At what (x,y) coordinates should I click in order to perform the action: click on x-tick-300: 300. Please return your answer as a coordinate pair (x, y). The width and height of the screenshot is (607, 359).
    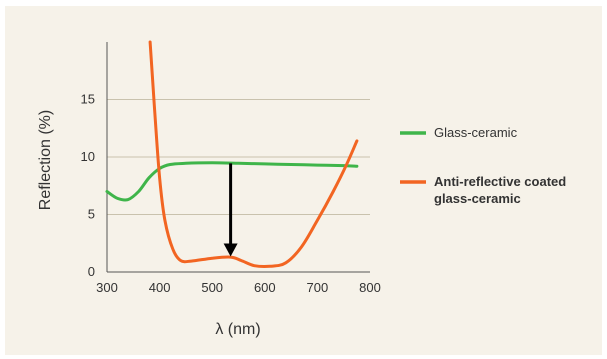
    Looking at the image, I should click on (107, 287).